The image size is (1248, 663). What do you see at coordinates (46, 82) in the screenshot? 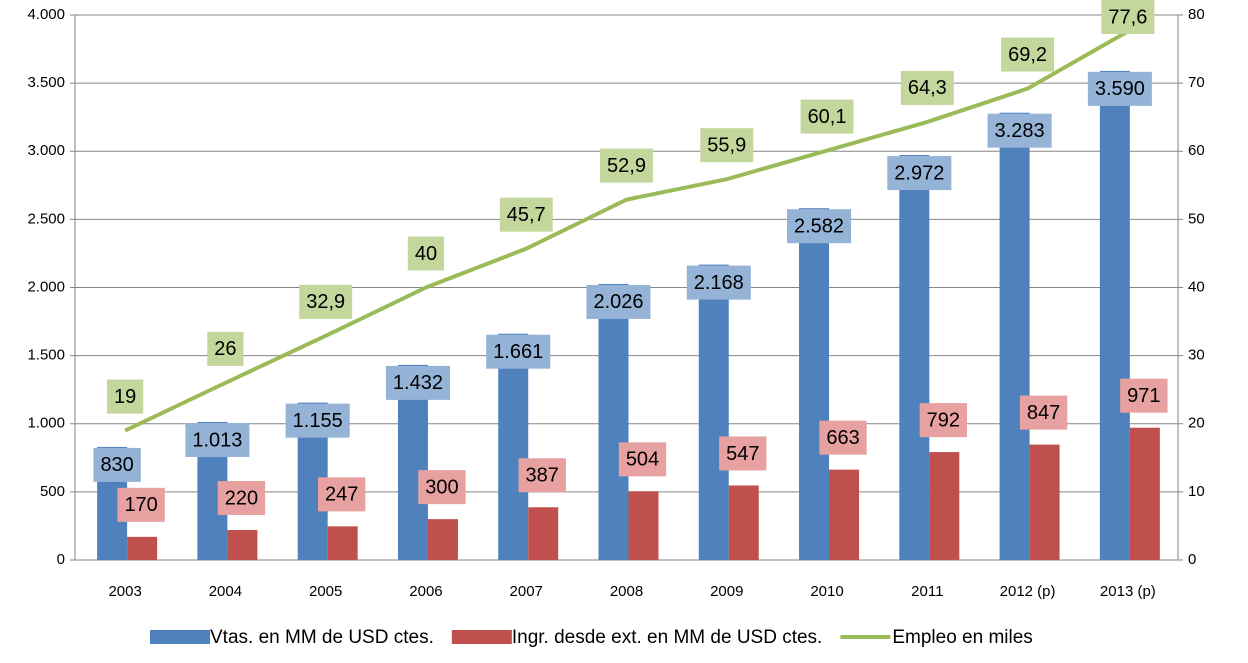
I see `y-tick-label: 3.500` at bounding box center [46, 82].